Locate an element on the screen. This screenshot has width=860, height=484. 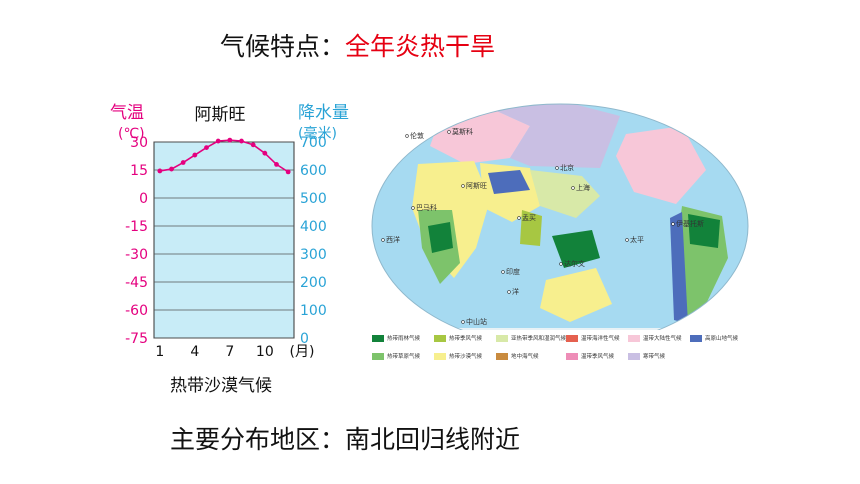
legend-item: 温带大陆性气候 is located at coordinates (659, 338).